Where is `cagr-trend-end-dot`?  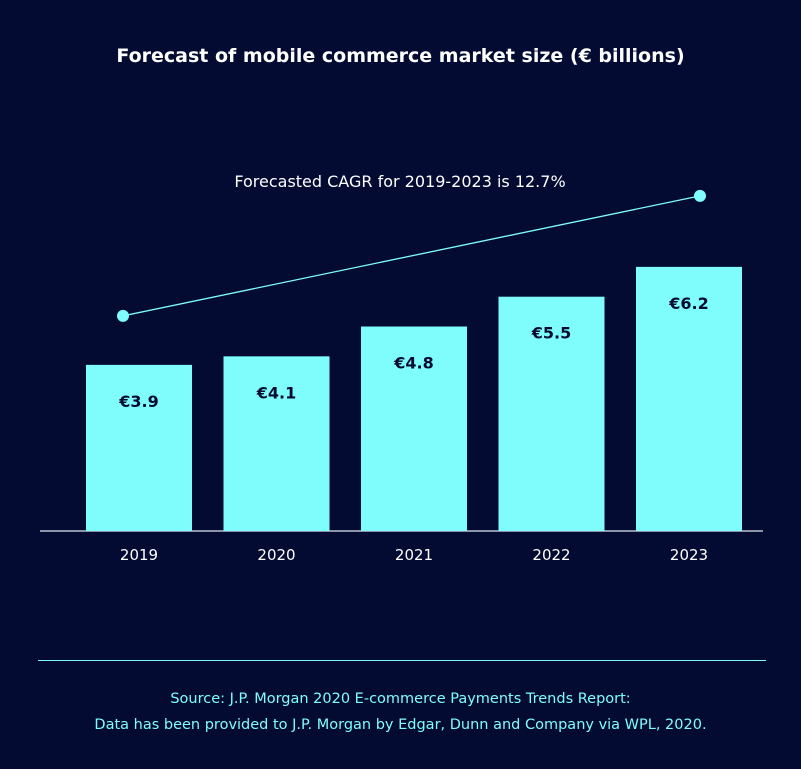
cagr-trend-end-dot is located at coordinates (700, 195).